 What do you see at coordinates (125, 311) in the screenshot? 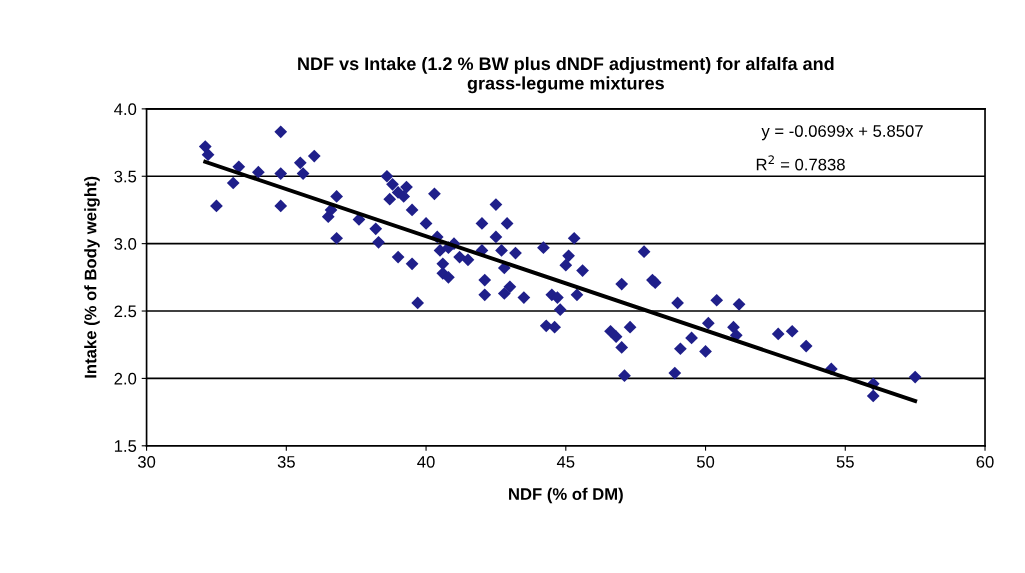
I see `y-tick-label: 2.5` at bounding box center [125, 311].